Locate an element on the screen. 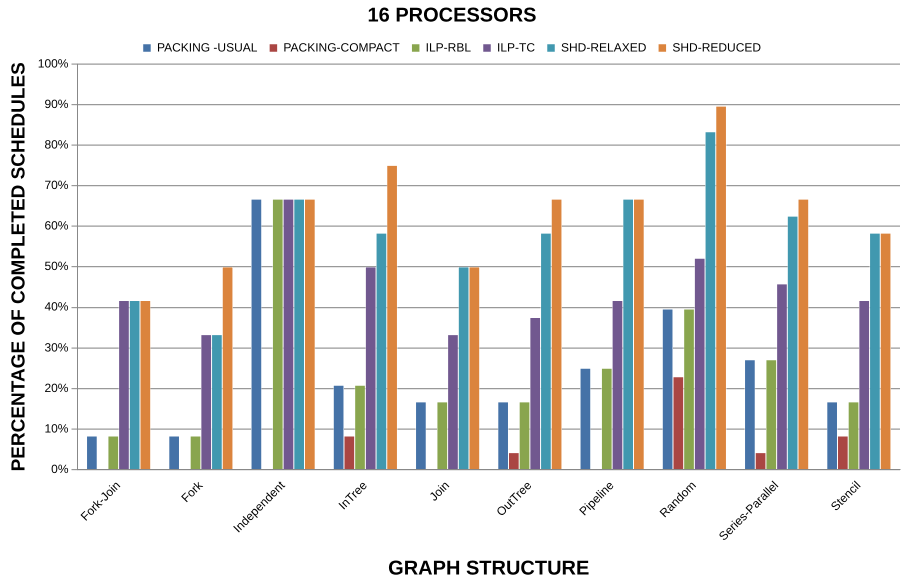 The width and height of the screenshot is (906, 585). y-tick-label: 20% is located at coordinates (56, 387).